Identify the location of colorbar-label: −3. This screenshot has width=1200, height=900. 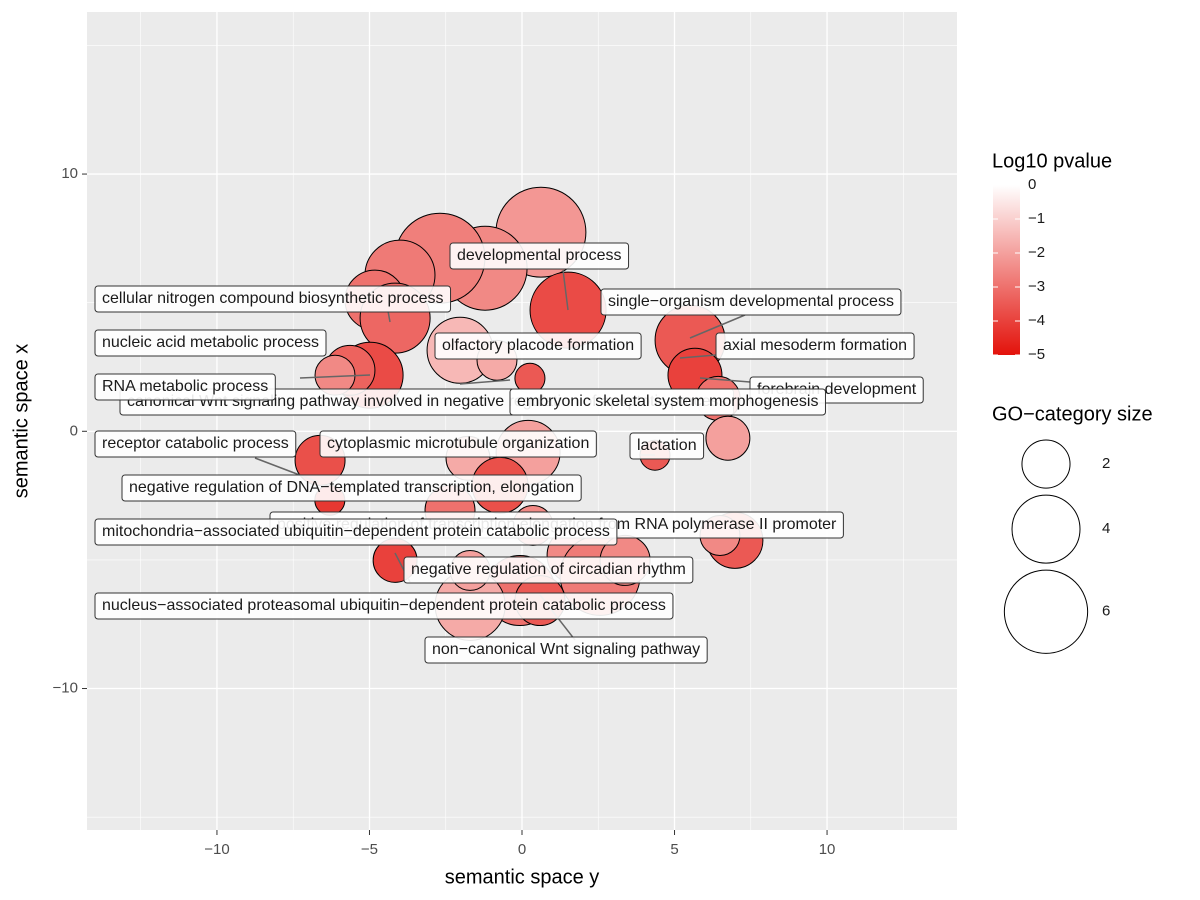
(1036, 286).